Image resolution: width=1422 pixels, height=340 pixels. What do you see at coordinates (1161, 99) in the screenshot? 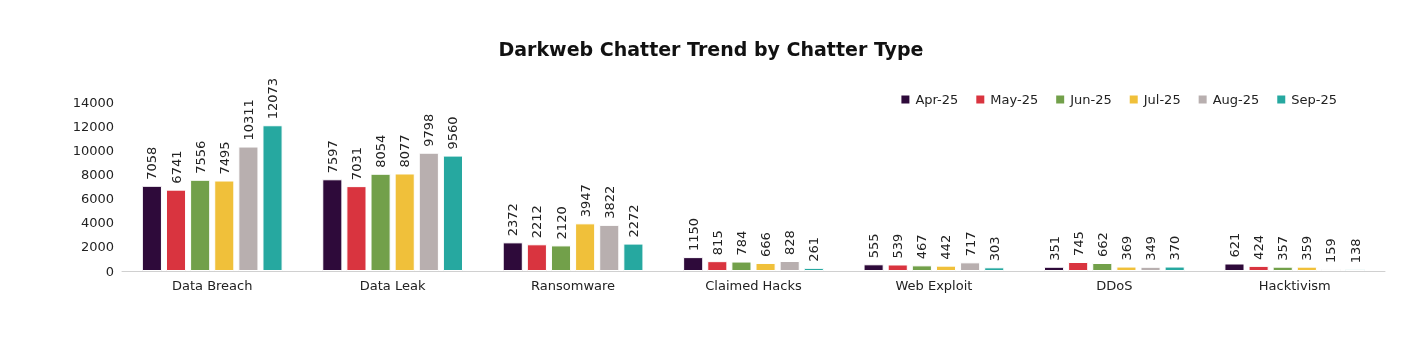
I see `legend-label: Jul-25` at bounding box center [1161, 99].